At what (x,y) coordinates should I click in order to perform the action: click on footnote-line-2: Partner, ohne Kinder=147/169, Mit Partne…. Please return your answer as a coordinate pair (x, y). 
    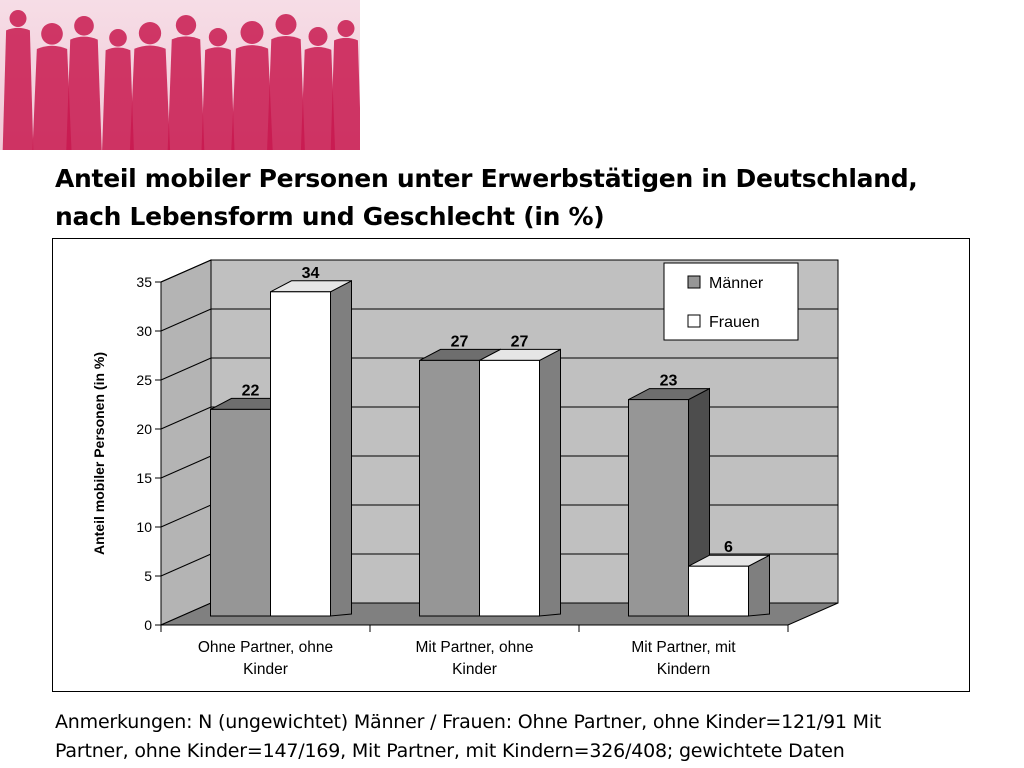
    Looking at the image, I should click on (450, 751).